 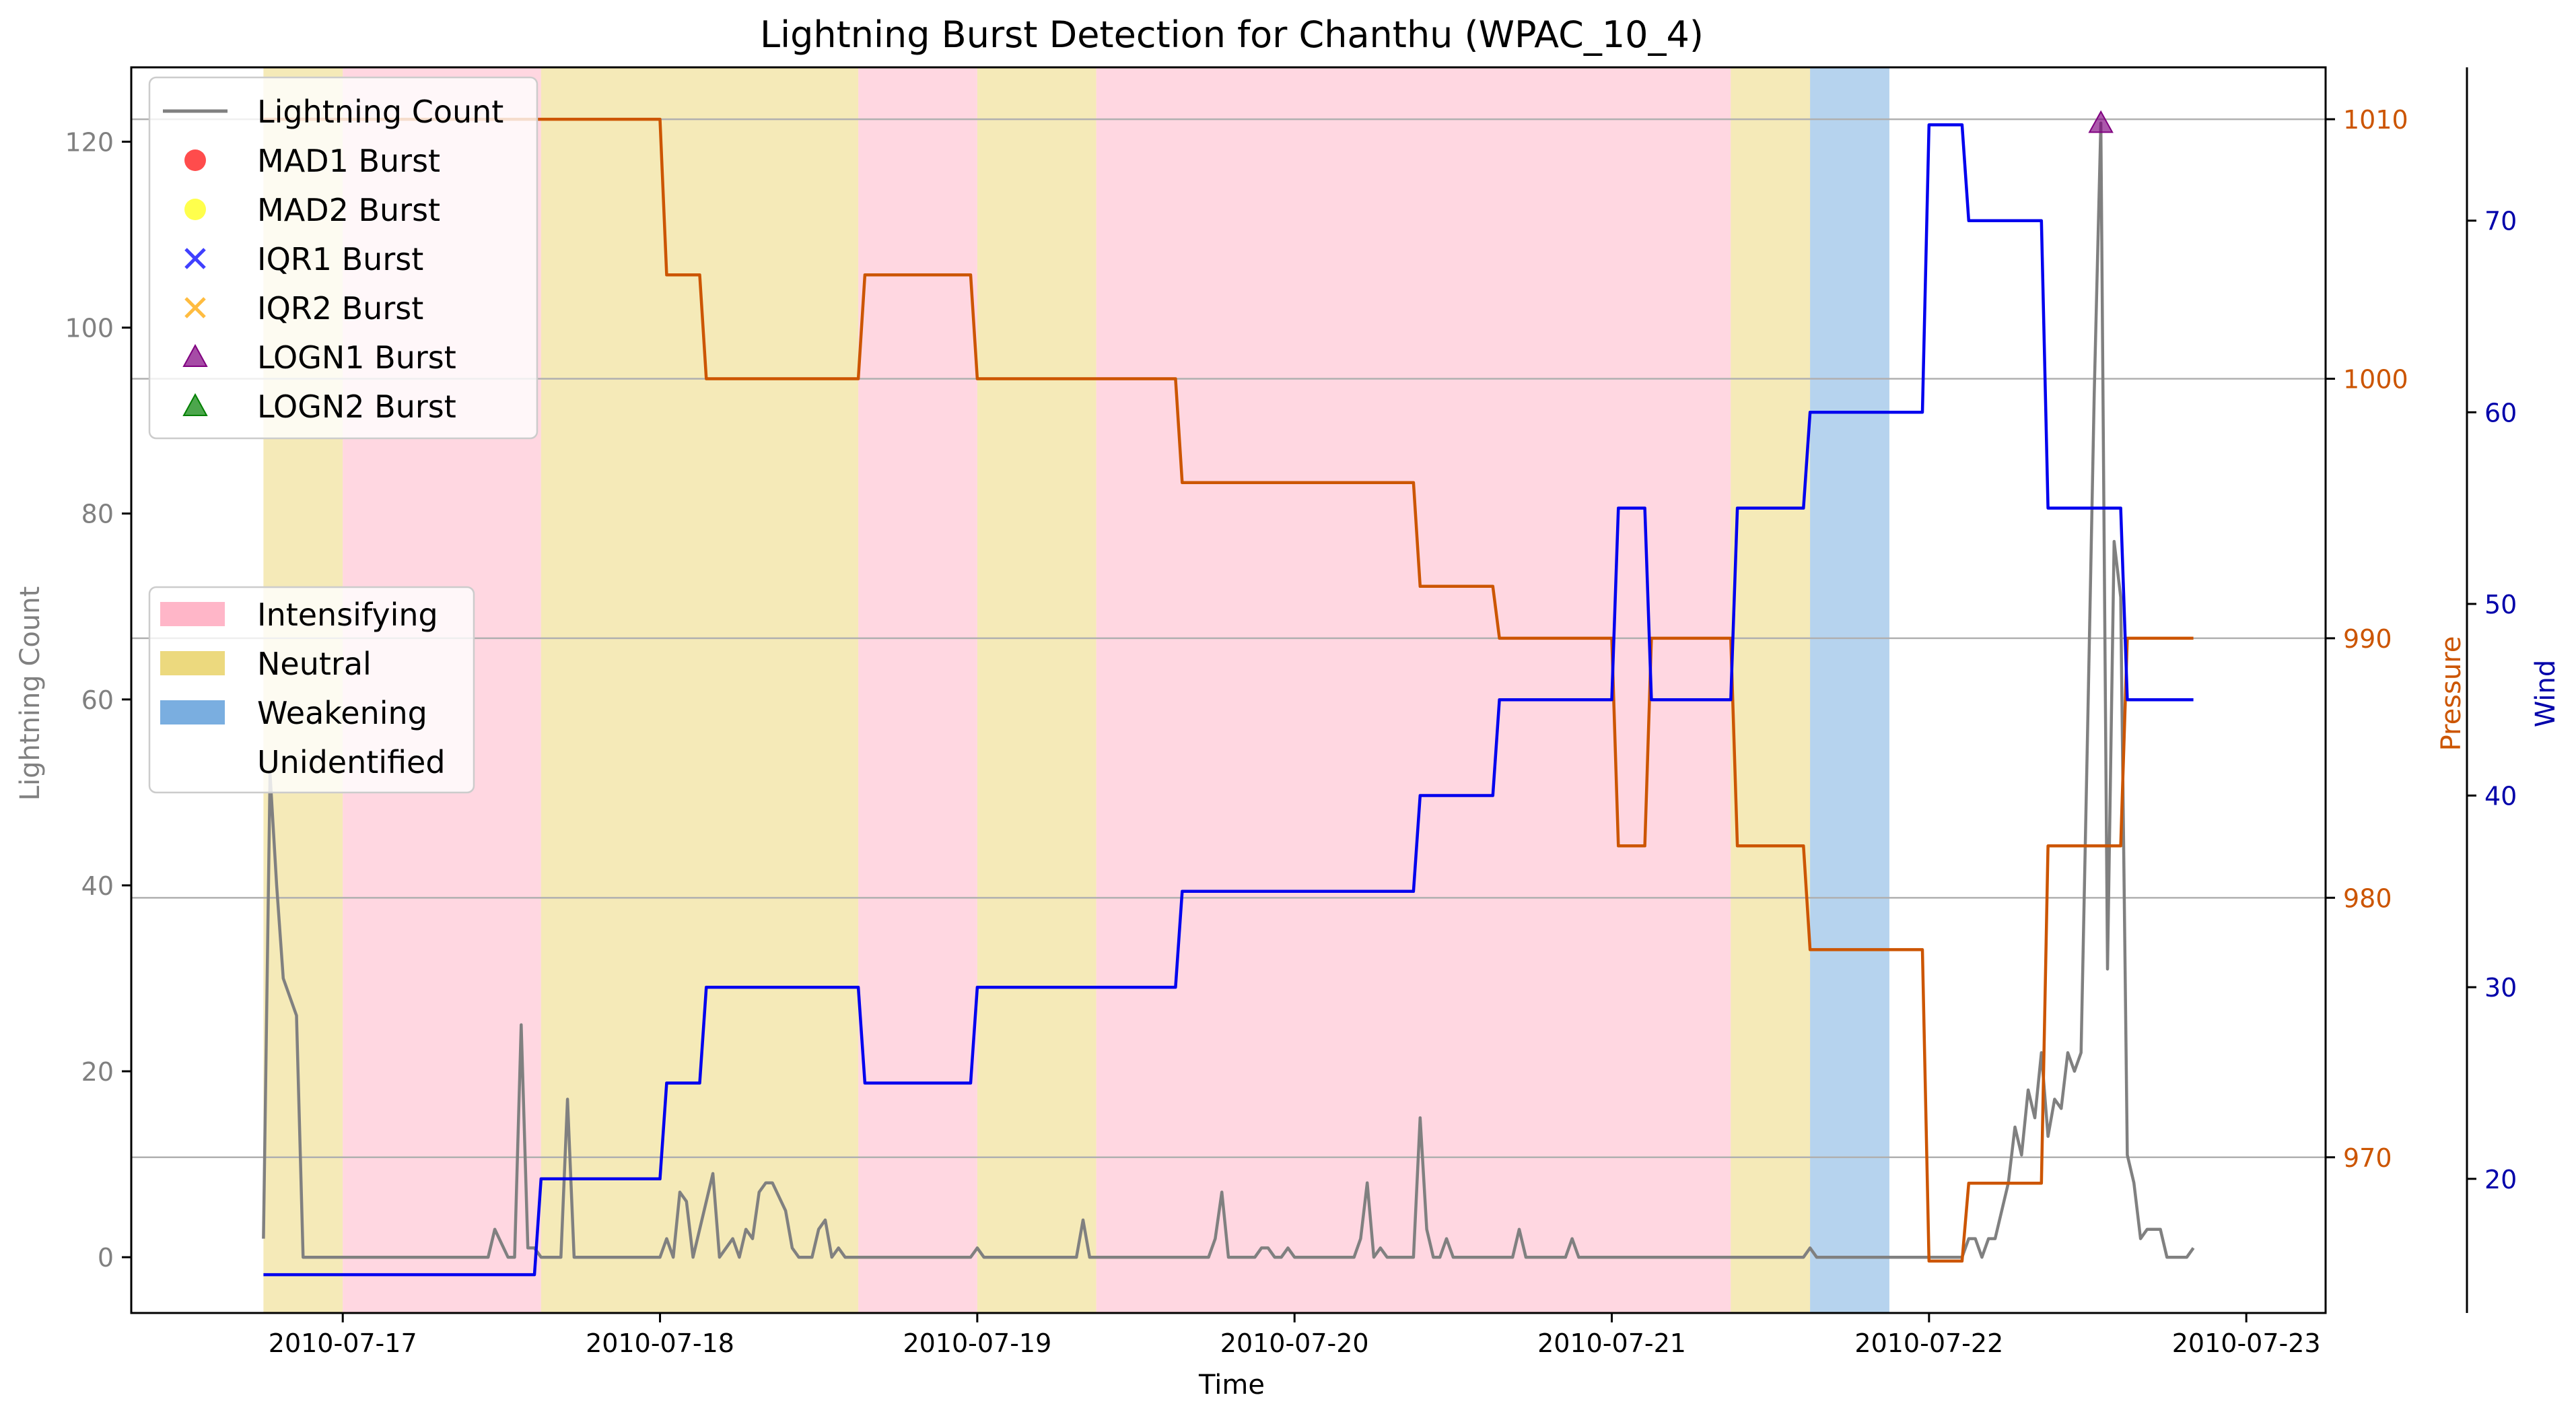 What do you see at coordinates (1849, 690) in the screenshot?
I see `phase-span-weakening` at bounding box center [1849, 690].